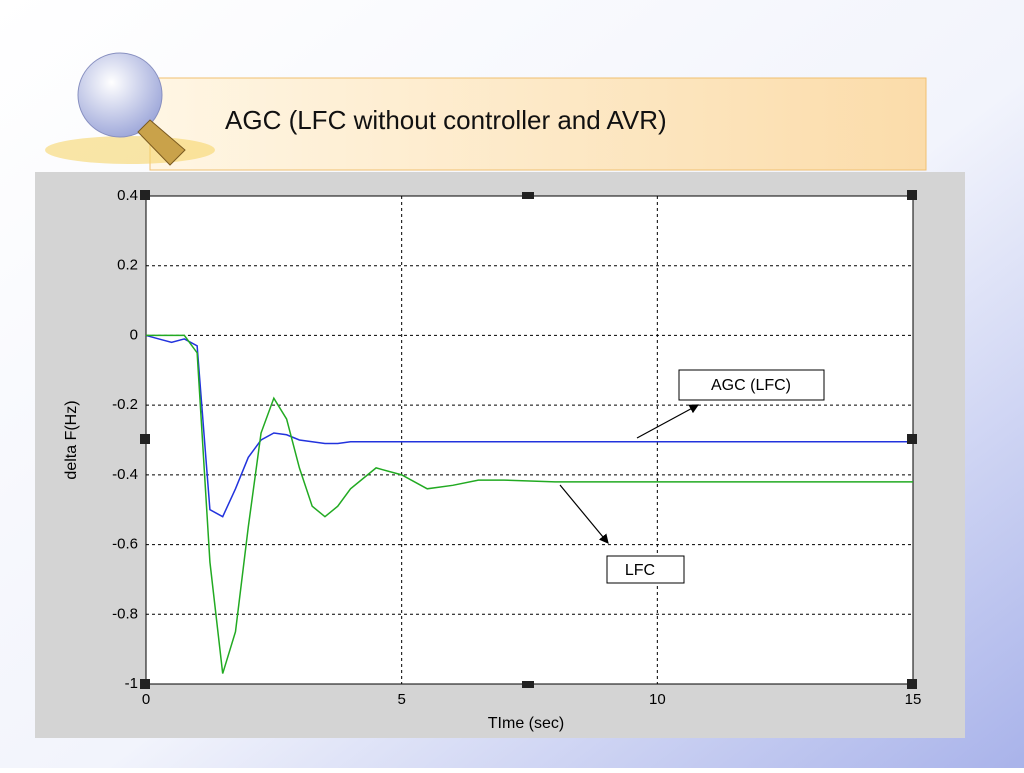 The width and height of the screenshot is (1024, 773). What do you see at coordinates (657, 699) in the screenshot?
I see `x-tick-label: 10` at bounding box center [657, 699].